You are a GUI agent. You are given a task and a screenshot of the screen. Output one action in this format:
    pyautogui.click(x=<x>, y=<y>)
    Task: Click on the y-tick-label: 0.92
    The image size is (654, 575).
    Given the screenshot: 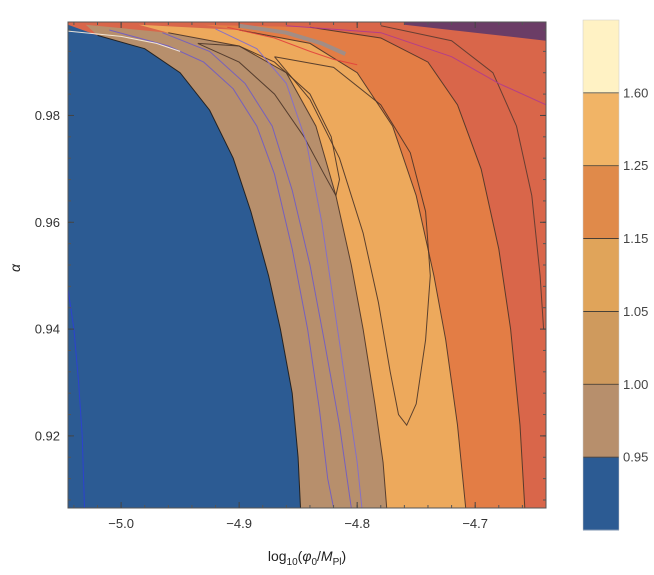 What is the action you would take?
    pyautogui.click(x=47, y=435)
    